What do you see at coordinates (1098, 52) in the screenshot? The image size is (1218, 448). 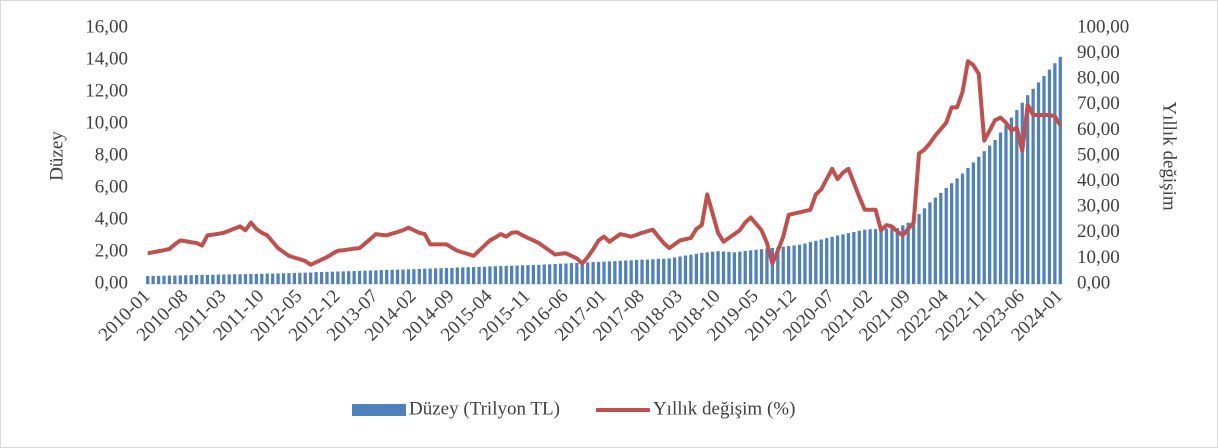 I see `y2-tick-label: 90,00` at bounding box center [1098, 52].